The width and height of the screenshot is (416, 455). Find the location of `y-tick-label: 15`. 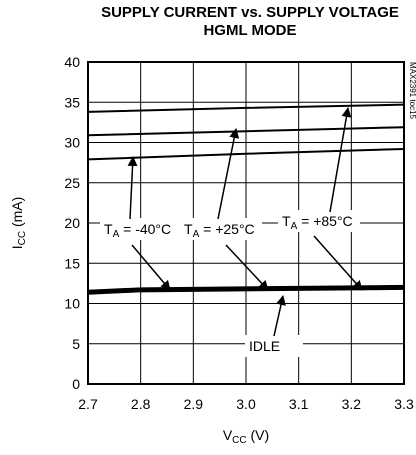

y-tick-label: 15 is located at coordinates (72, 263).